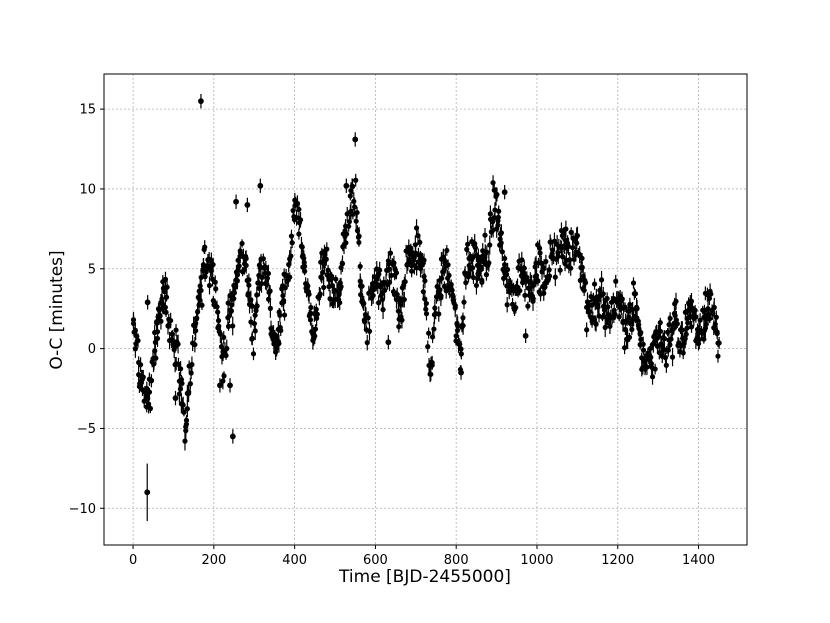 The height and width of the screenshot is (623, 830). I want to click on y-tick-label: −5, so click(86, 429).